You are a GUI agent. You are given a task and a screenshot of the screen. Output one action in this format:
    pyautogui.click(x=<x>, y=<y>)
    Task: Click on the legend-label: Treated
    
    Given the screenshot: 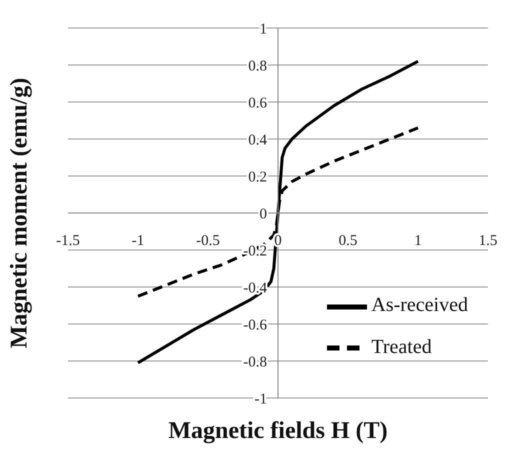 What is the action you would take?
    pyautogui.click(x=401, y=347)
    